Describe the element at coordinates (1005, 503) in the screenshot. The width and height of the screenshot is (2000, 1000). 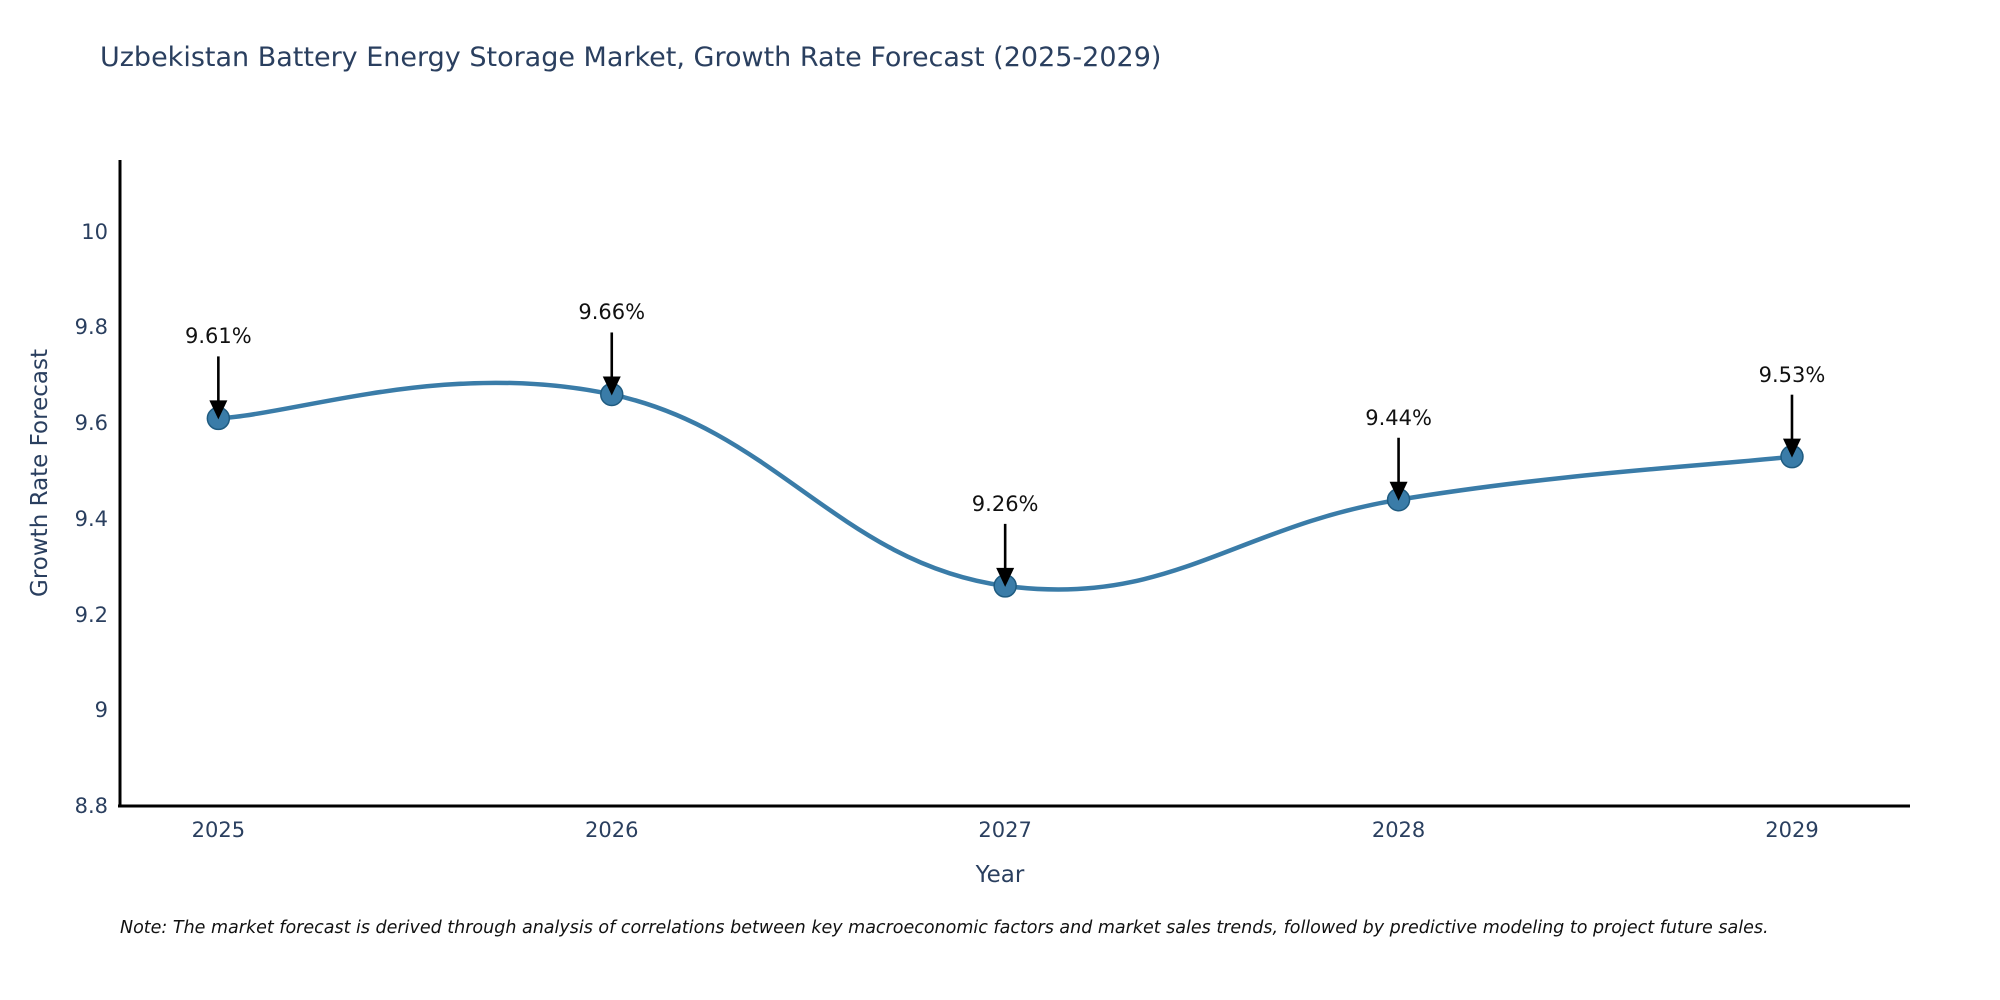
I see `data-point-label: 9.26%` at that location.